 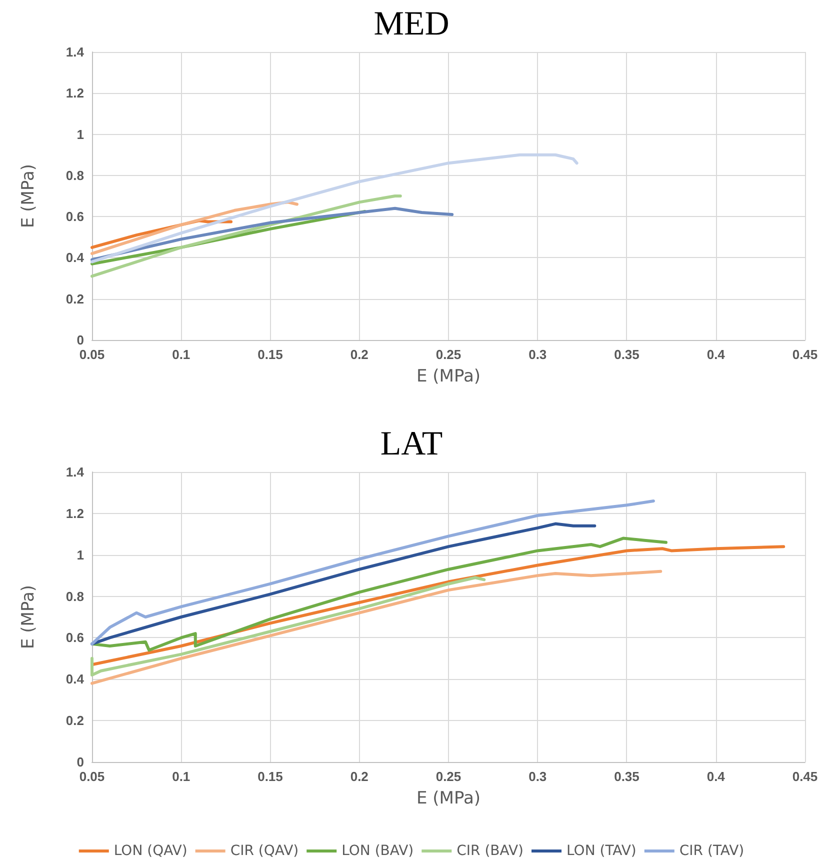 What do you see at coordinates (378, 851) in the screenshot?
I see `legend-label: LON (BAV)` at bounding box center [378, 851].